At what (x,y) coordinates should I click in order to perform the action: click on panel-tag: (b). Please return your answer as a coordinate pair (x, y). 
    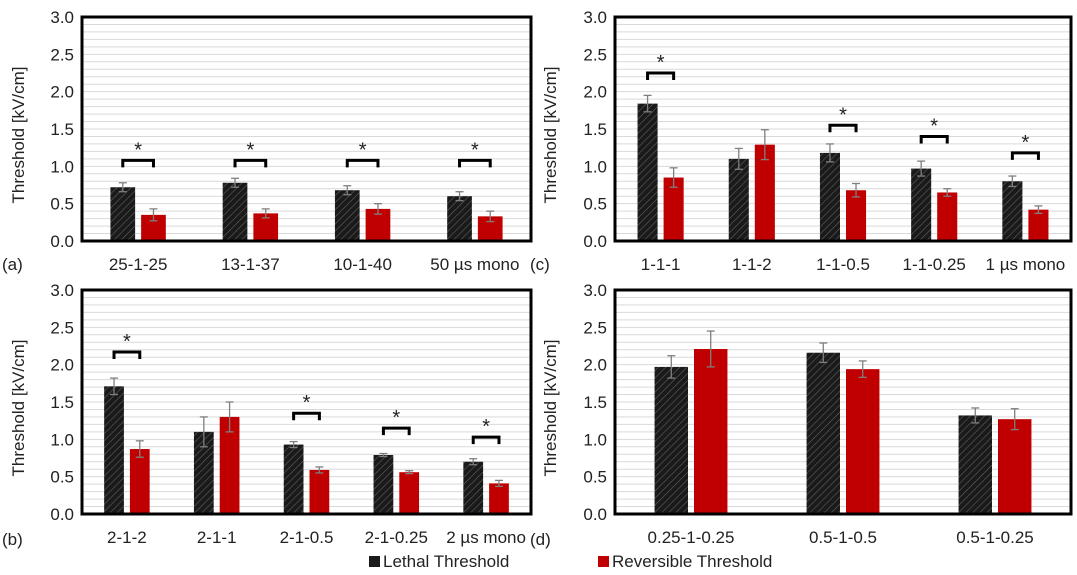
    Looking at the image, I should click on (12, 539).